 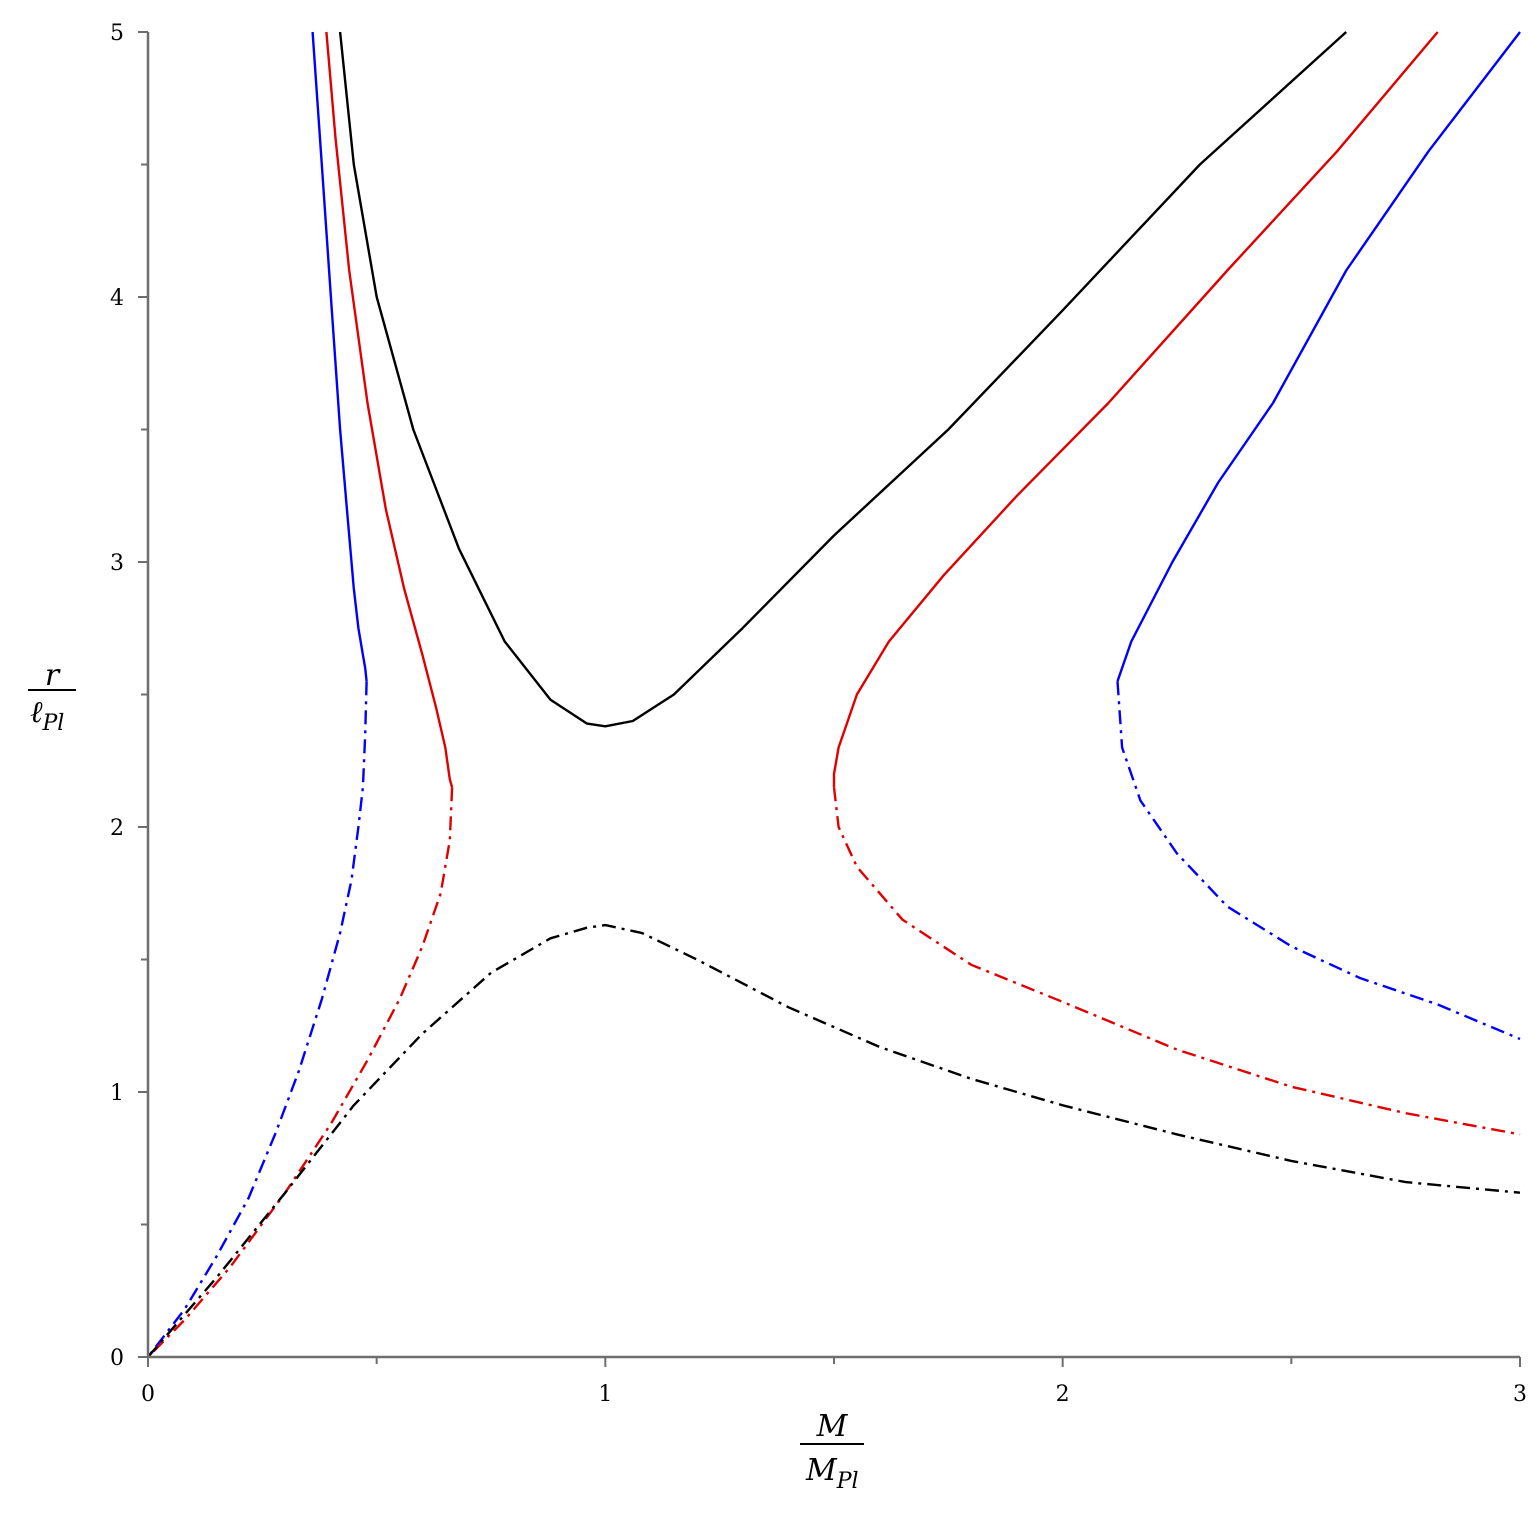 I want to click on y-label-denominator-base: ℓ, so click(x=36, y=712).